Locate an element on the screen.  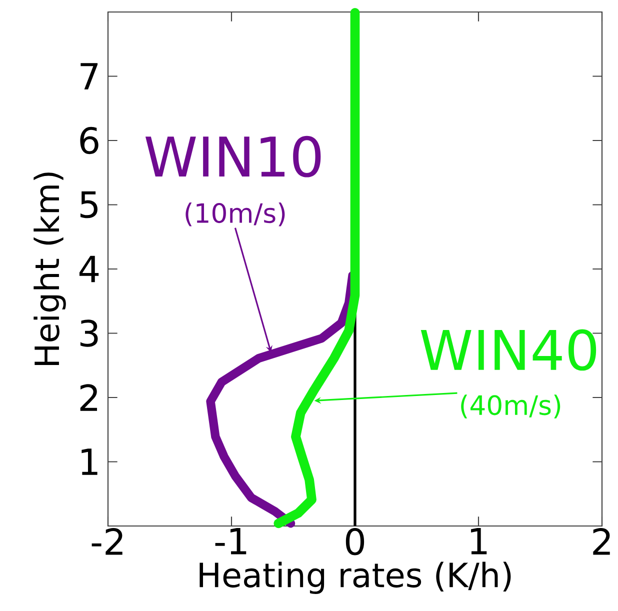
y-axis-title: Height (km) is located at coordinates (50, 269).